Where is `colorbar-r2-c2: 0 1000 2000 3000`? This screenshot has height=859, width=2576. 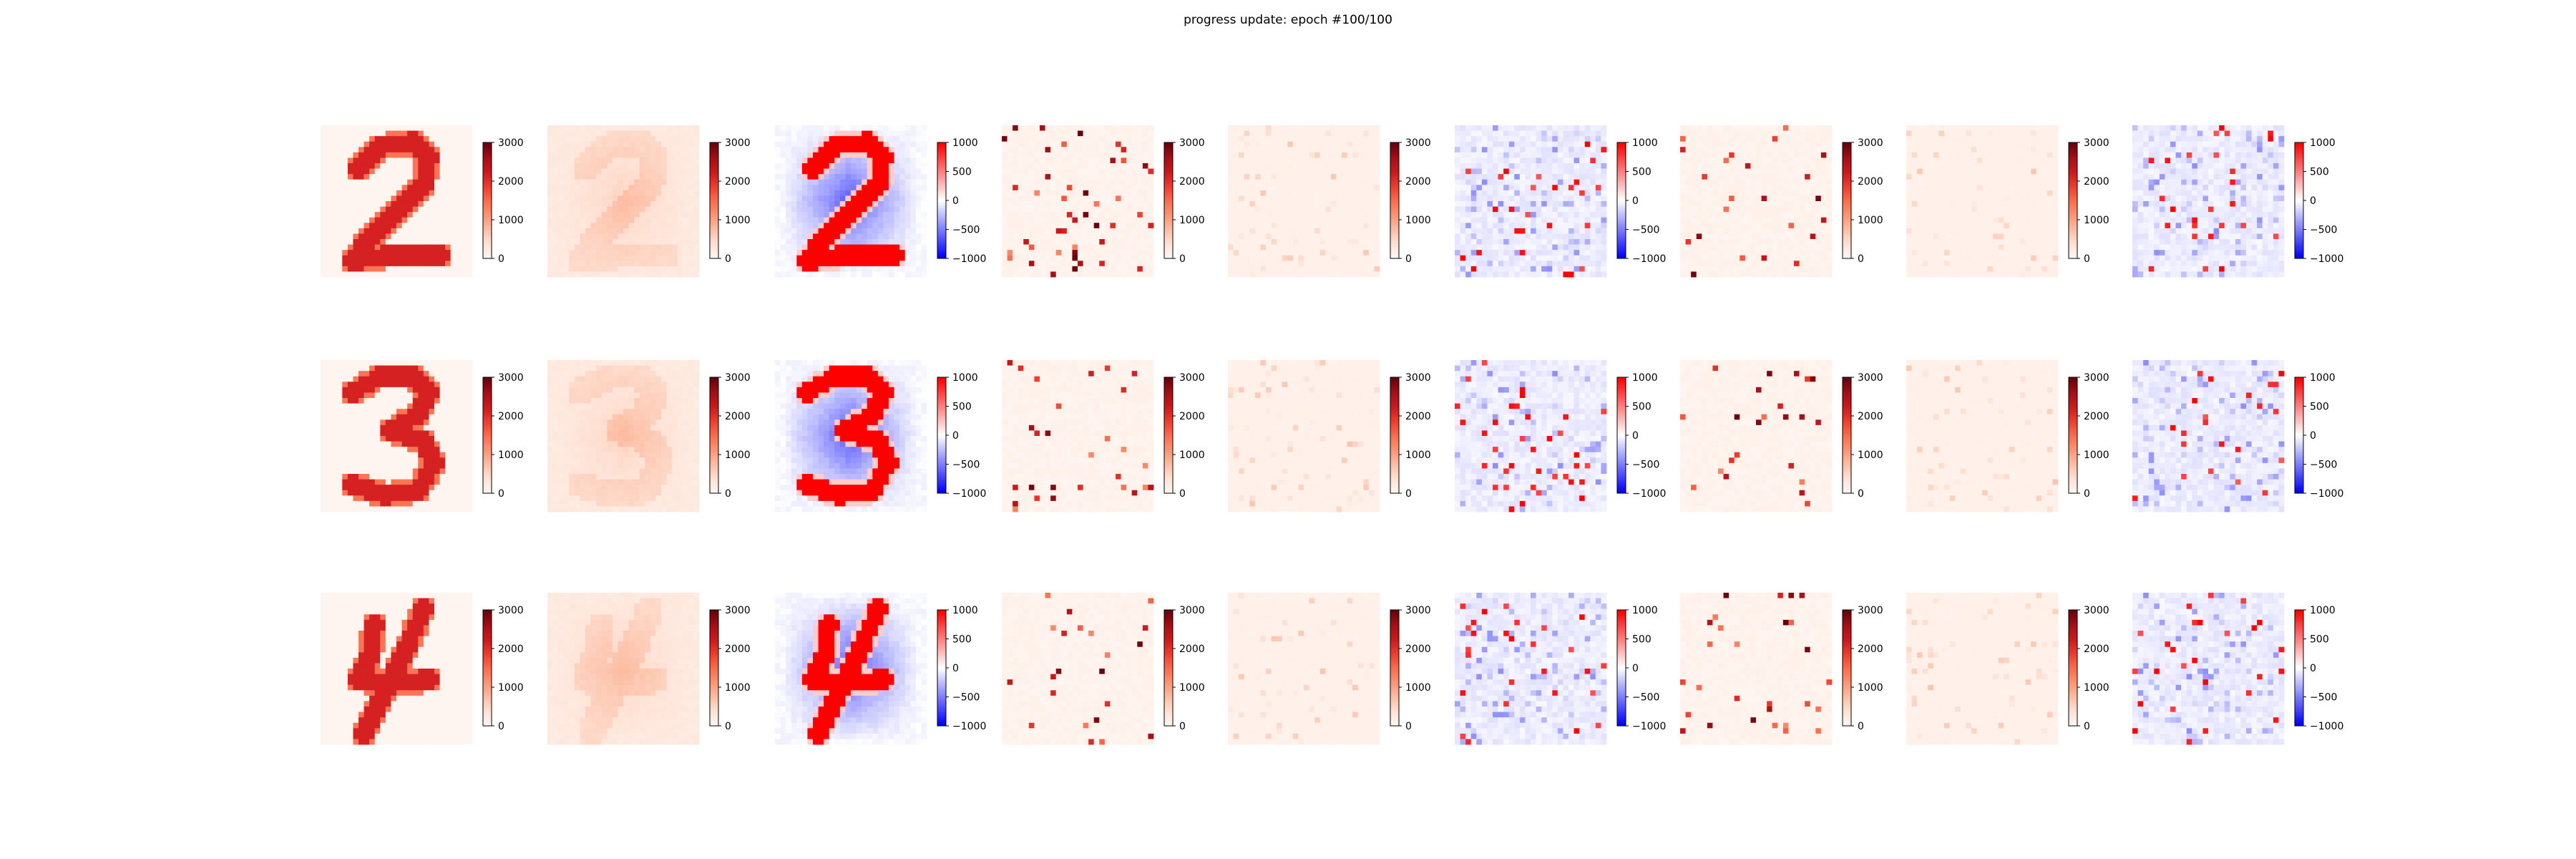
colorbar-r2-c2: 0 1000 2000 3000 is located at coordinates (730, 436).